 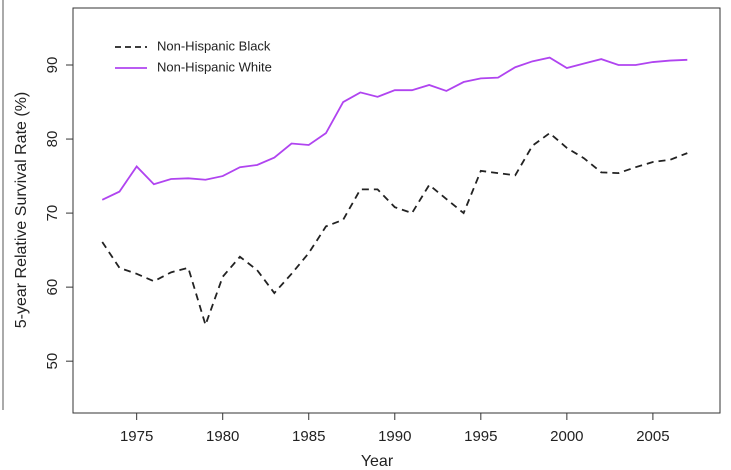 What do you see at coordinates (214, 66) in the screenshot?
I see `legend-label: Non-Hispanic White` at bounding box center [214, 66].